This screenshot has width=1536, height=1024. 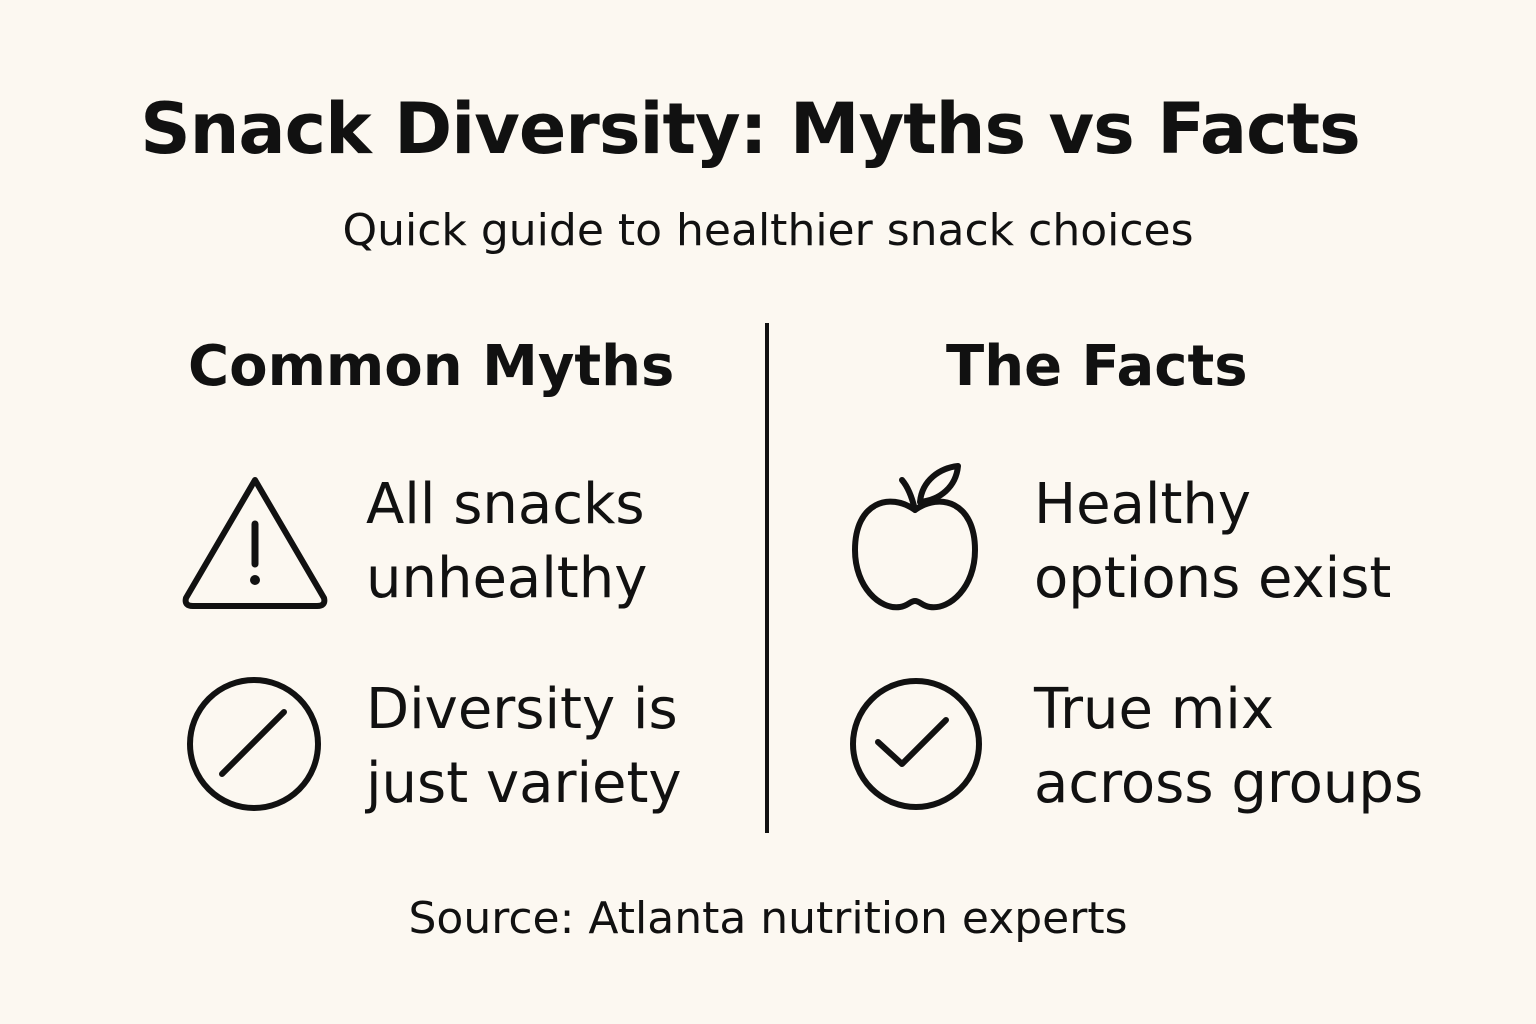 What do you see at coordinates (506, 542) in the screenshot?
I see `myth-item-1: All snacks unhealthy` at bounding box center [506, 542].